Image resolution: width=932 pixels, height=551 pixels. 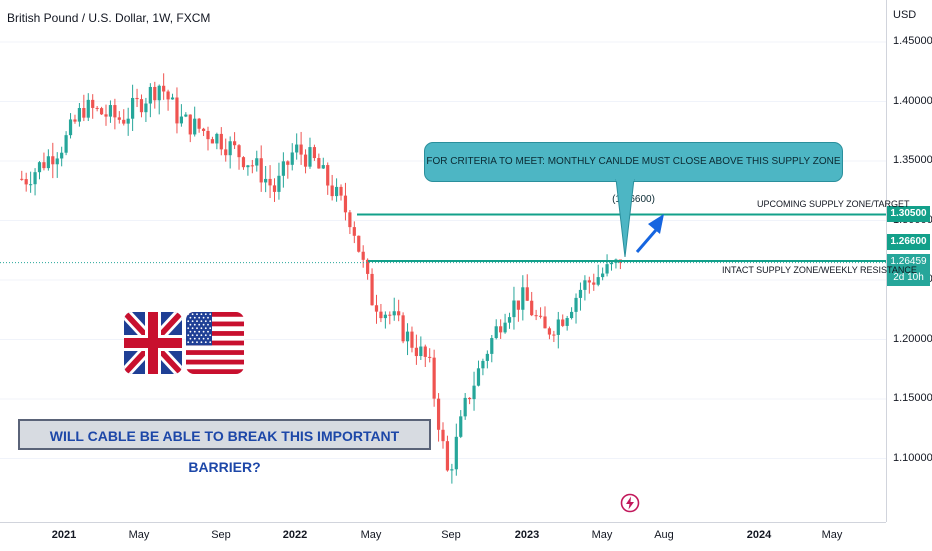 I want to click on last-price-tag: 1.26459 2d 10h, so click(x=908, y=270).